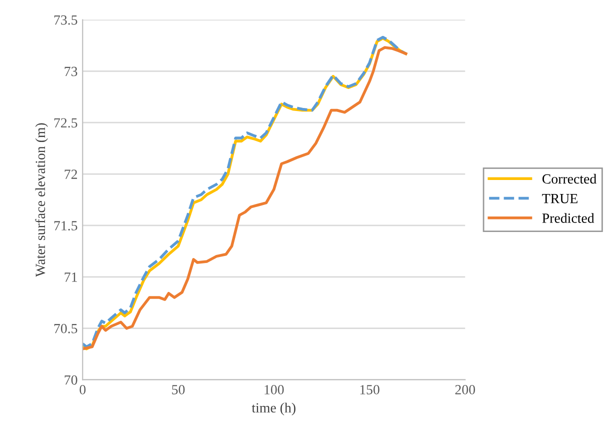  Describe the element at coordinates (71, 380) in the screenshot. I see `y-tick-label: 70` at that location.